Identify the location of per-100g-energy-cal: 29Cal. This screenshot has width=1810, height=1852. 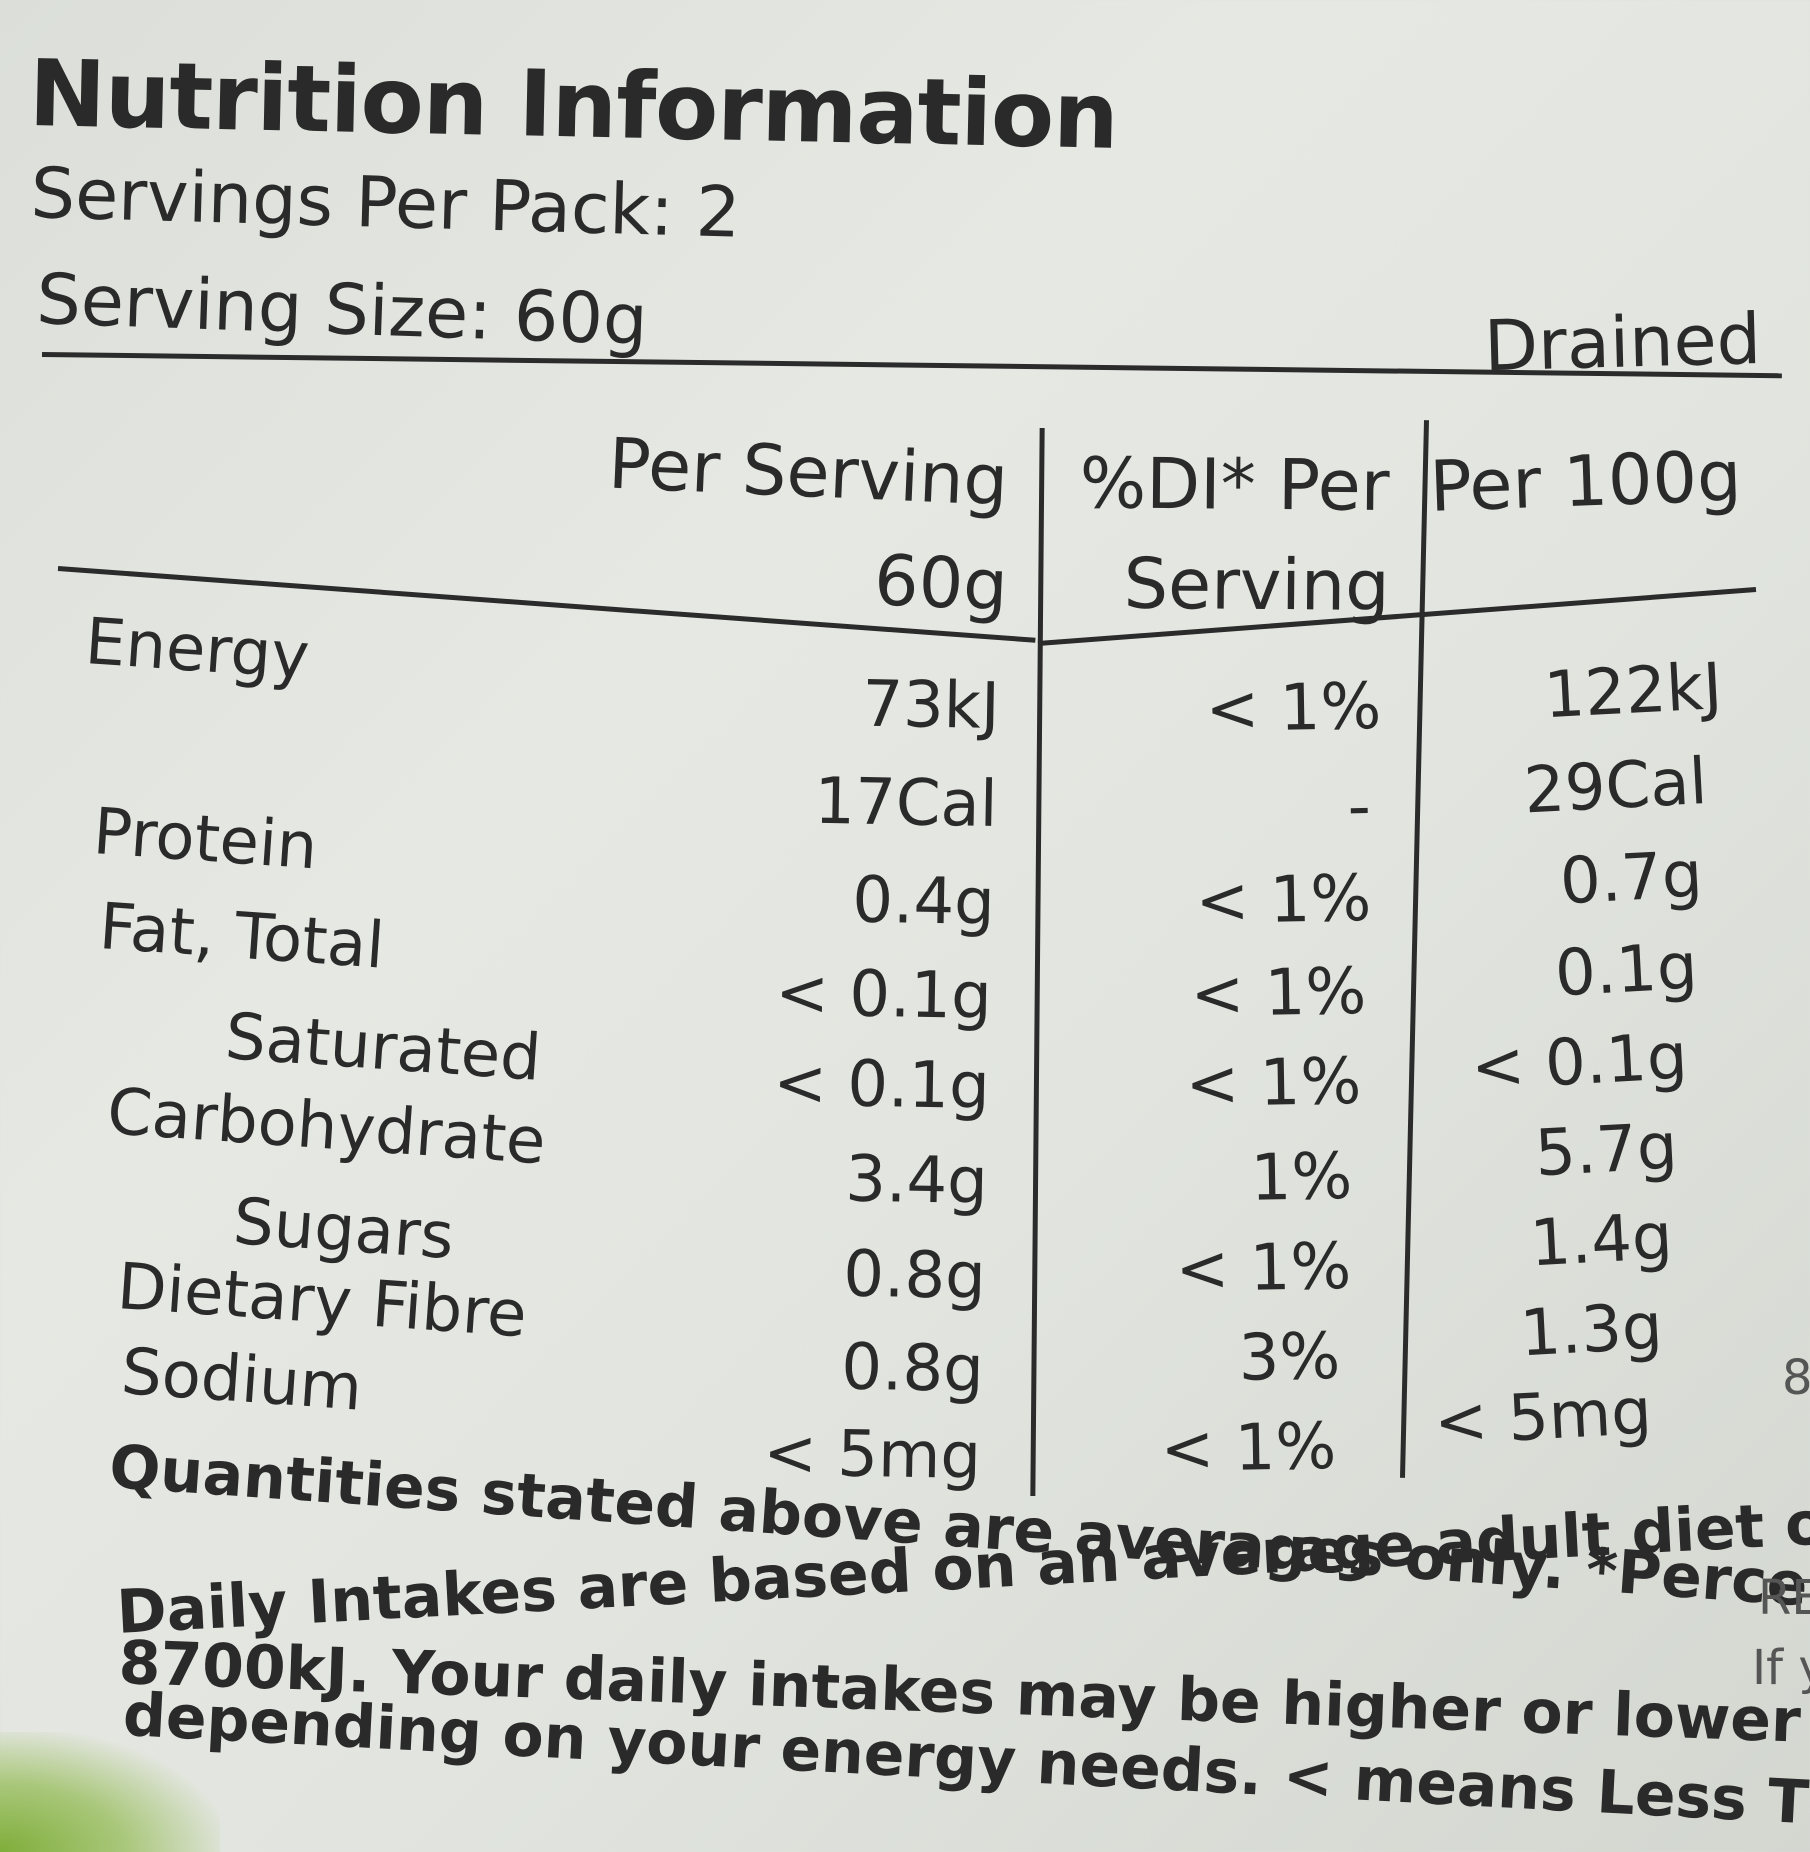
(1615, 787).